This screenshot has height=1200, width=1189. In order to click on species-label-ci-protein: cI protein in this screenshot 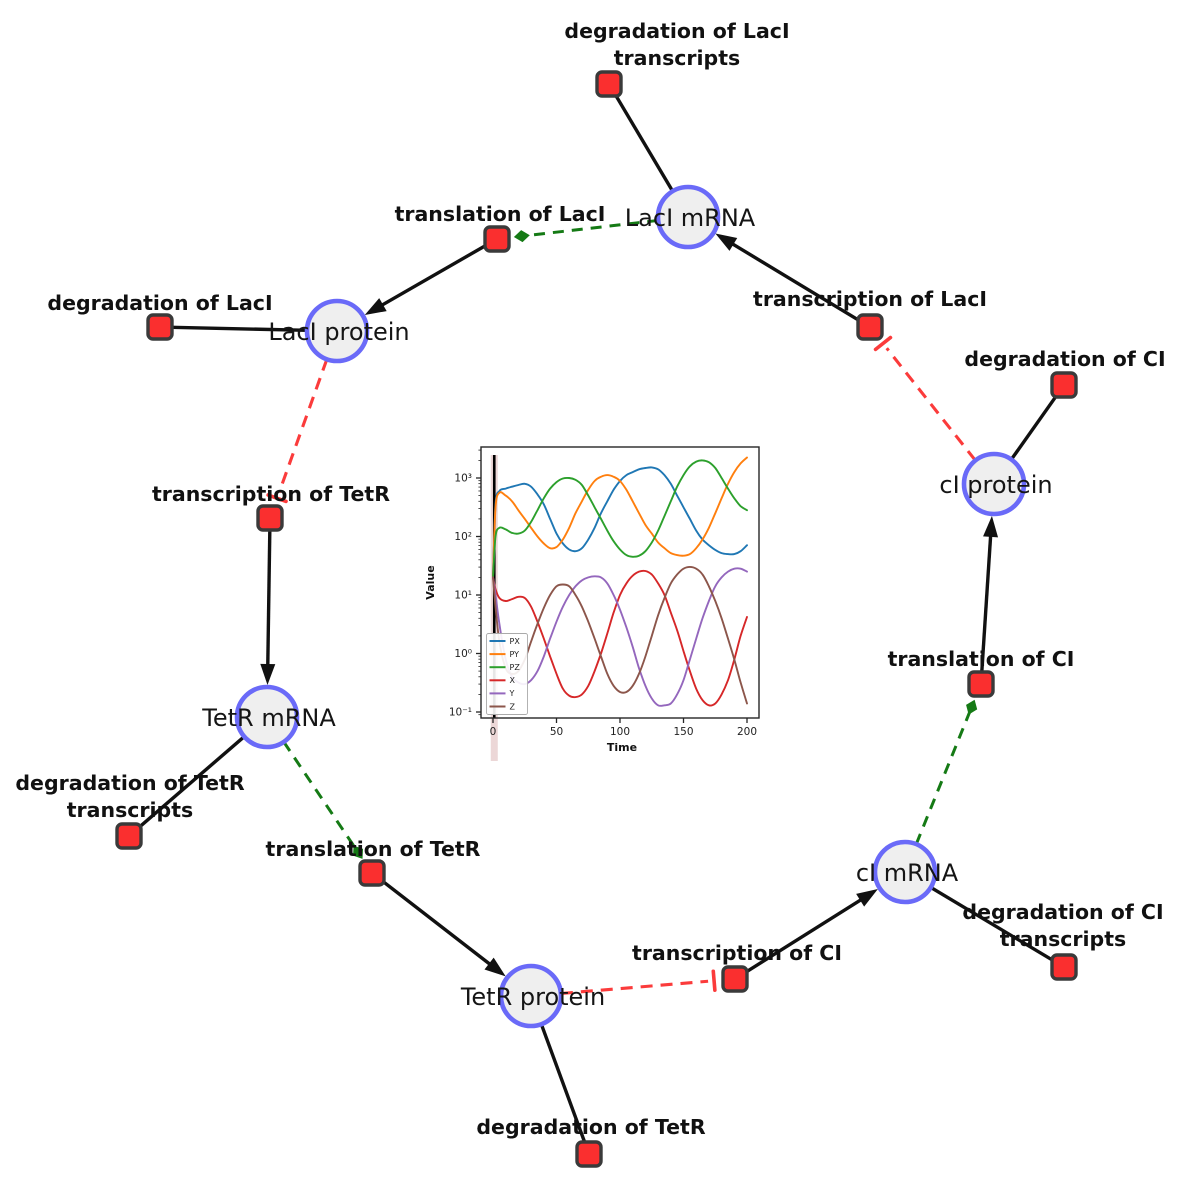, I will do `click(995, 485)`.